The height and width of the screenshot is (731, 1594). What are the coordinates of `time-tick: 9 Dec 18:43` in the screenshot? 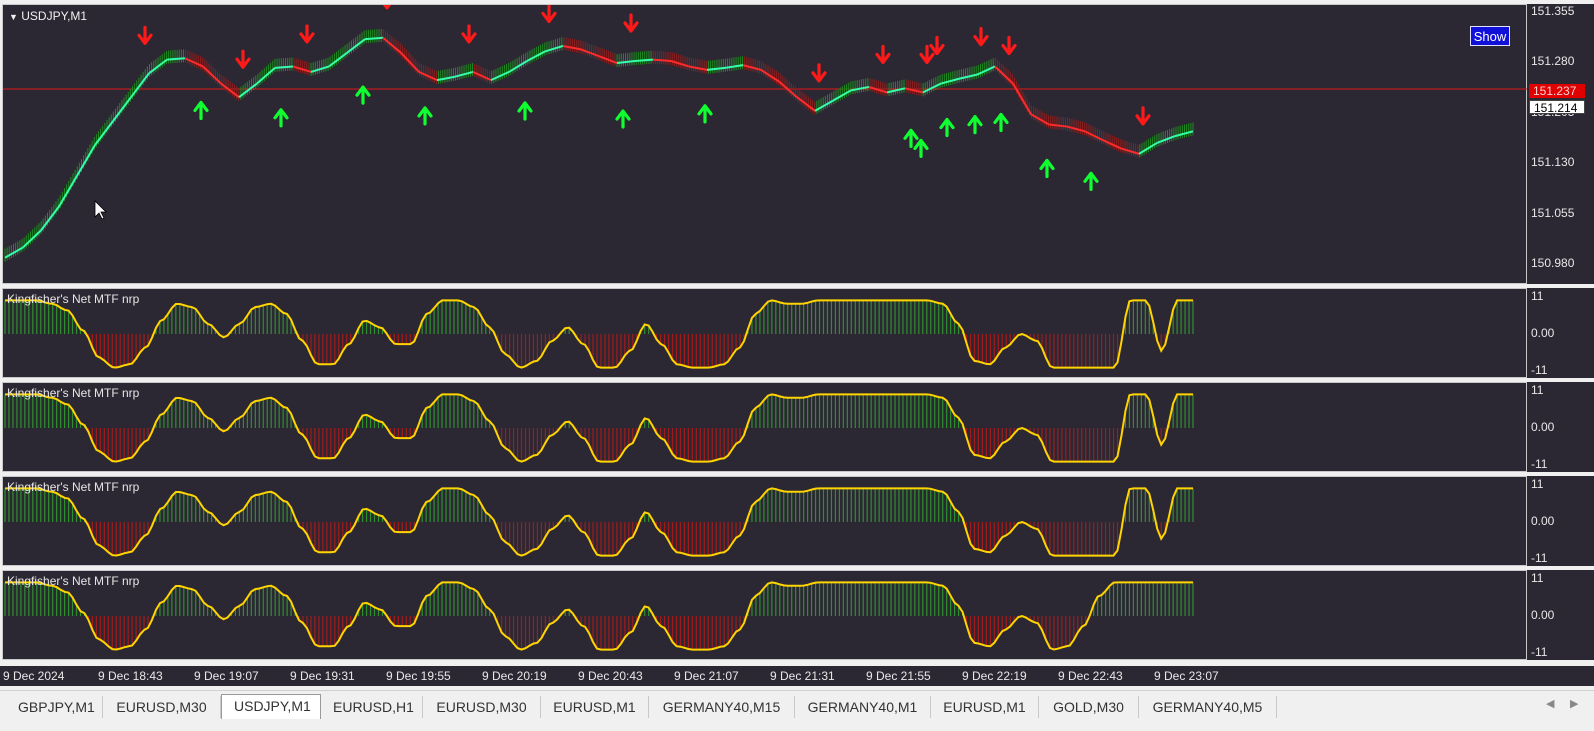 It's located at (130, 676).